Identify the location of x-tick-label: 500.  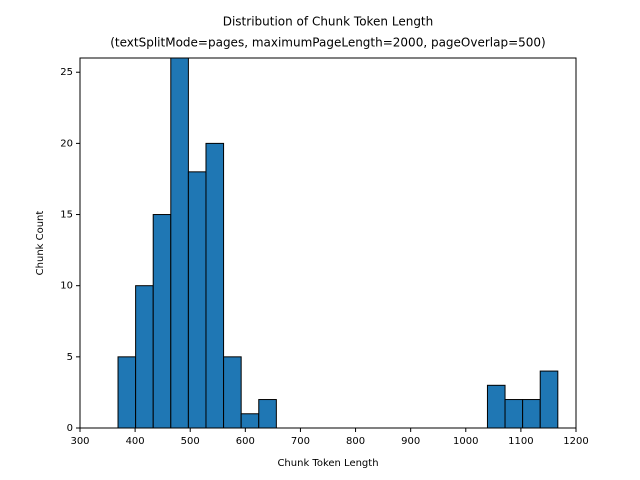
(190, 441).